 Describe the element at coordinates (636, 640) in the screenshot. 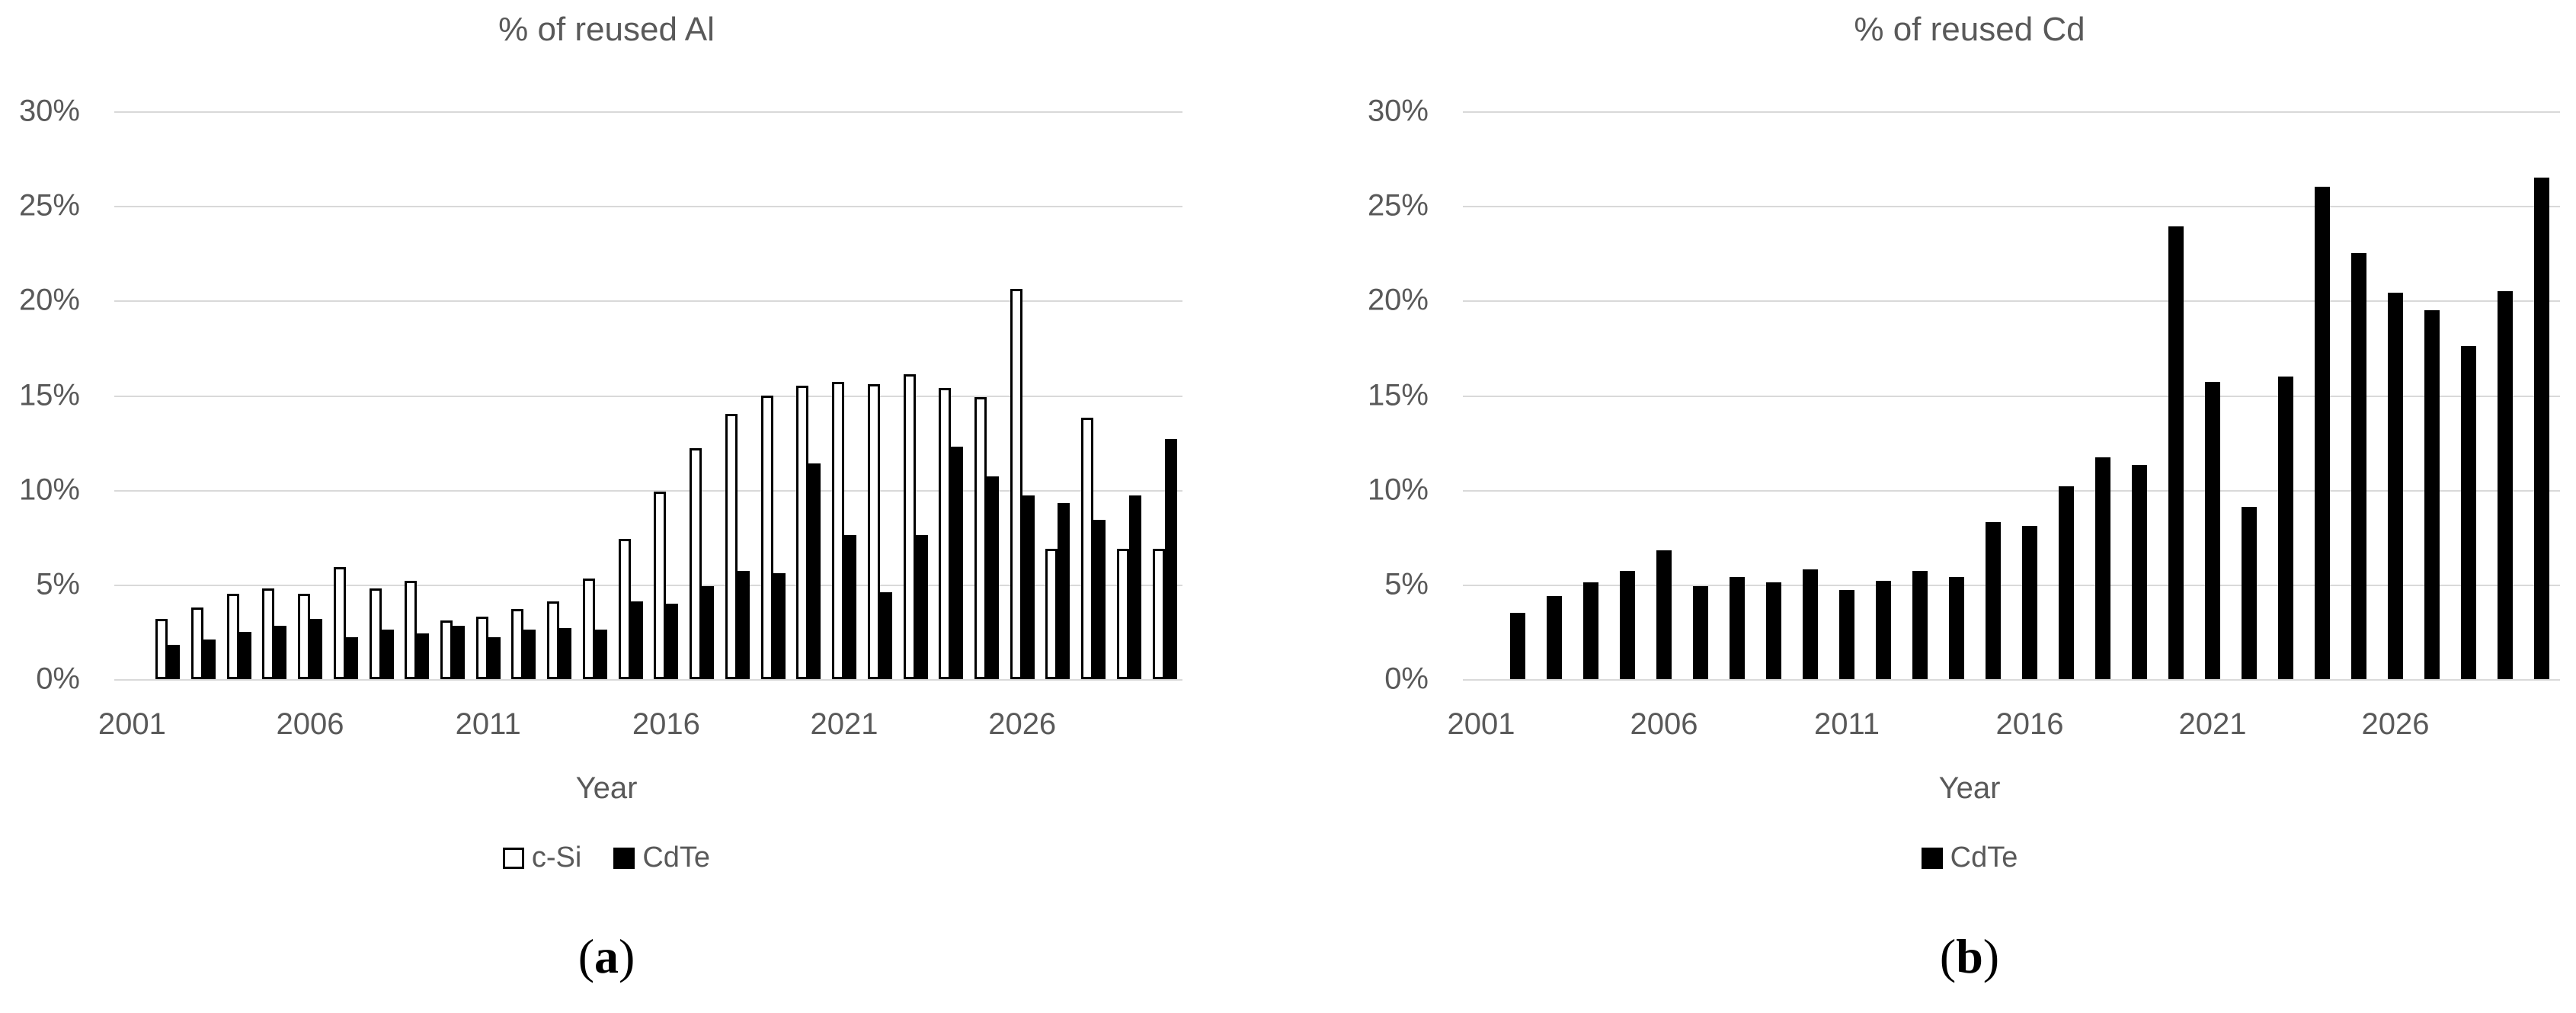

I see `bar-cdte-2015` at that location.